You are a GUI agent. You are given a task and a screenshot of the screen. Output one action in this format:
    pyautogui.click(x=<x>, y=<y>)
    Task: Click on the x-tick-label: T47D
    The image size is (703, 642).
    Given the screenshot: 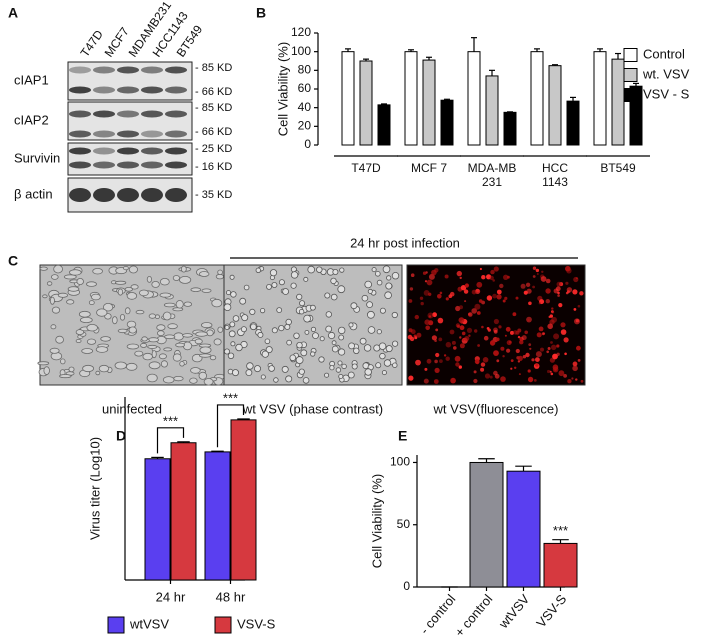 What is the action you would take?
    pyautogui.click(x=366, y=168)
    